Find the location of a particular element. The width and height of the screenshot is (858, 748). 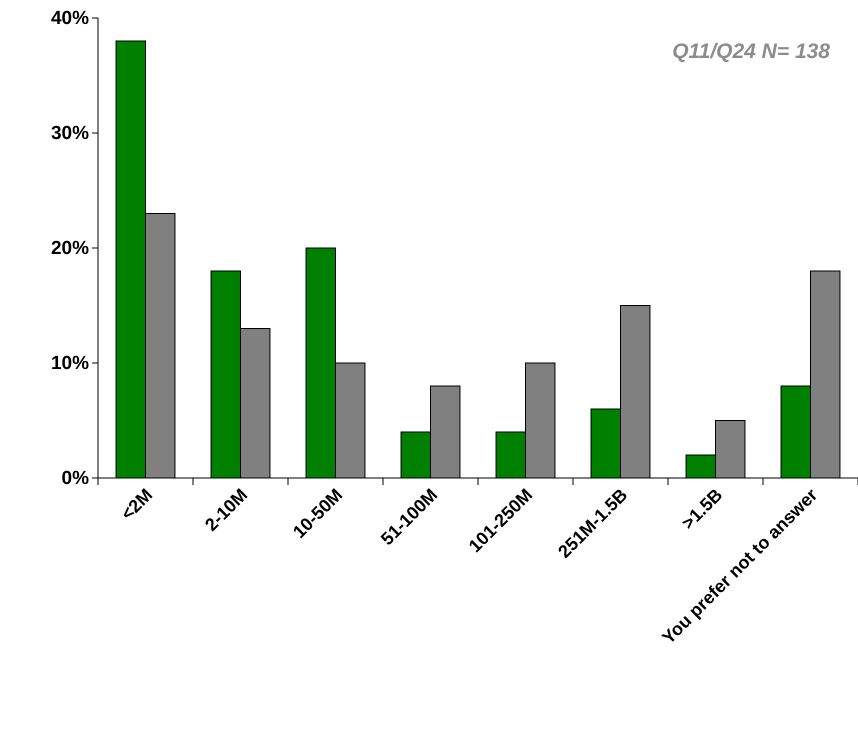

x-tick-label: <2M is located at coordinates (136, 504).